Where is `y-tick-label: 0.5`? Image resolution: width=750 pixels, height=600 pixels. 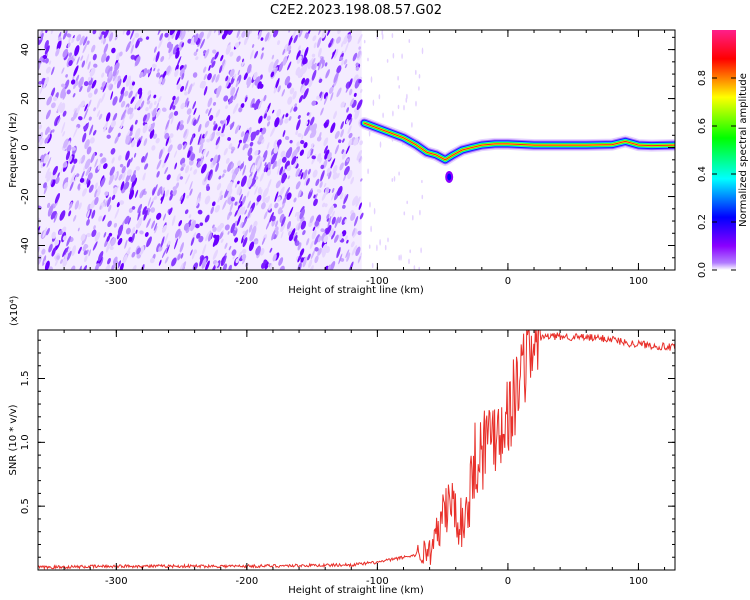 y-tick-label: 0.5 is located at coordinates (25, 506).